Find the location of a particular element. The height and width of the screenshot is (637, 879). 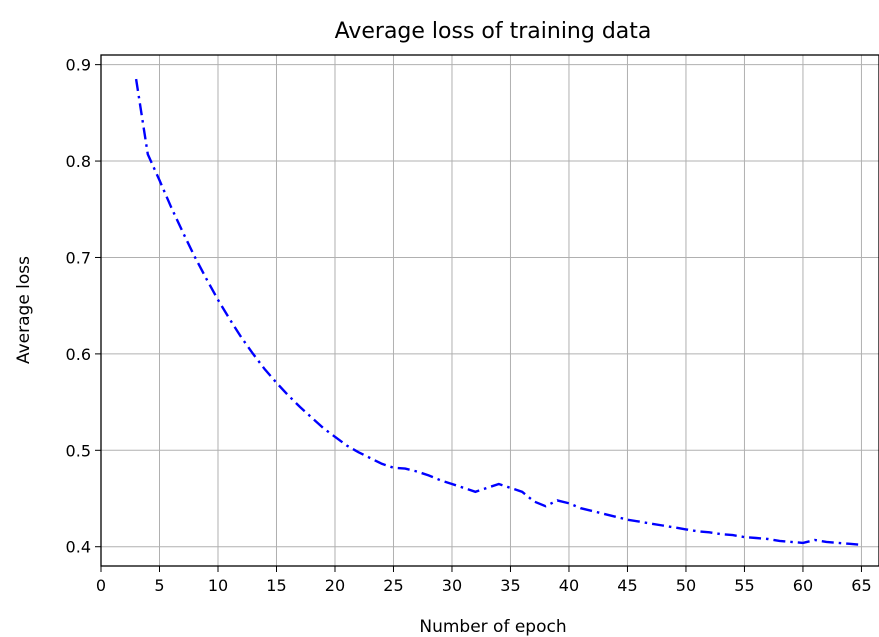

x-axis-ticks: 0 5 10 15 20 25 30 35 40 45 50 55 60 65 is located at coordinates (484, 580).